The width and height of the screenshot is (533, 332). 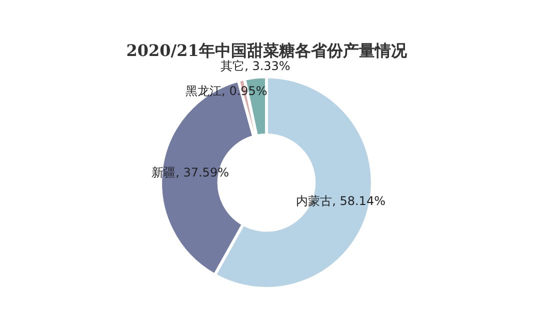 What do you see at coordinates (232, 65) in the screenshot?
I see `slice-label: 其它` at bounding box center [232, 65].